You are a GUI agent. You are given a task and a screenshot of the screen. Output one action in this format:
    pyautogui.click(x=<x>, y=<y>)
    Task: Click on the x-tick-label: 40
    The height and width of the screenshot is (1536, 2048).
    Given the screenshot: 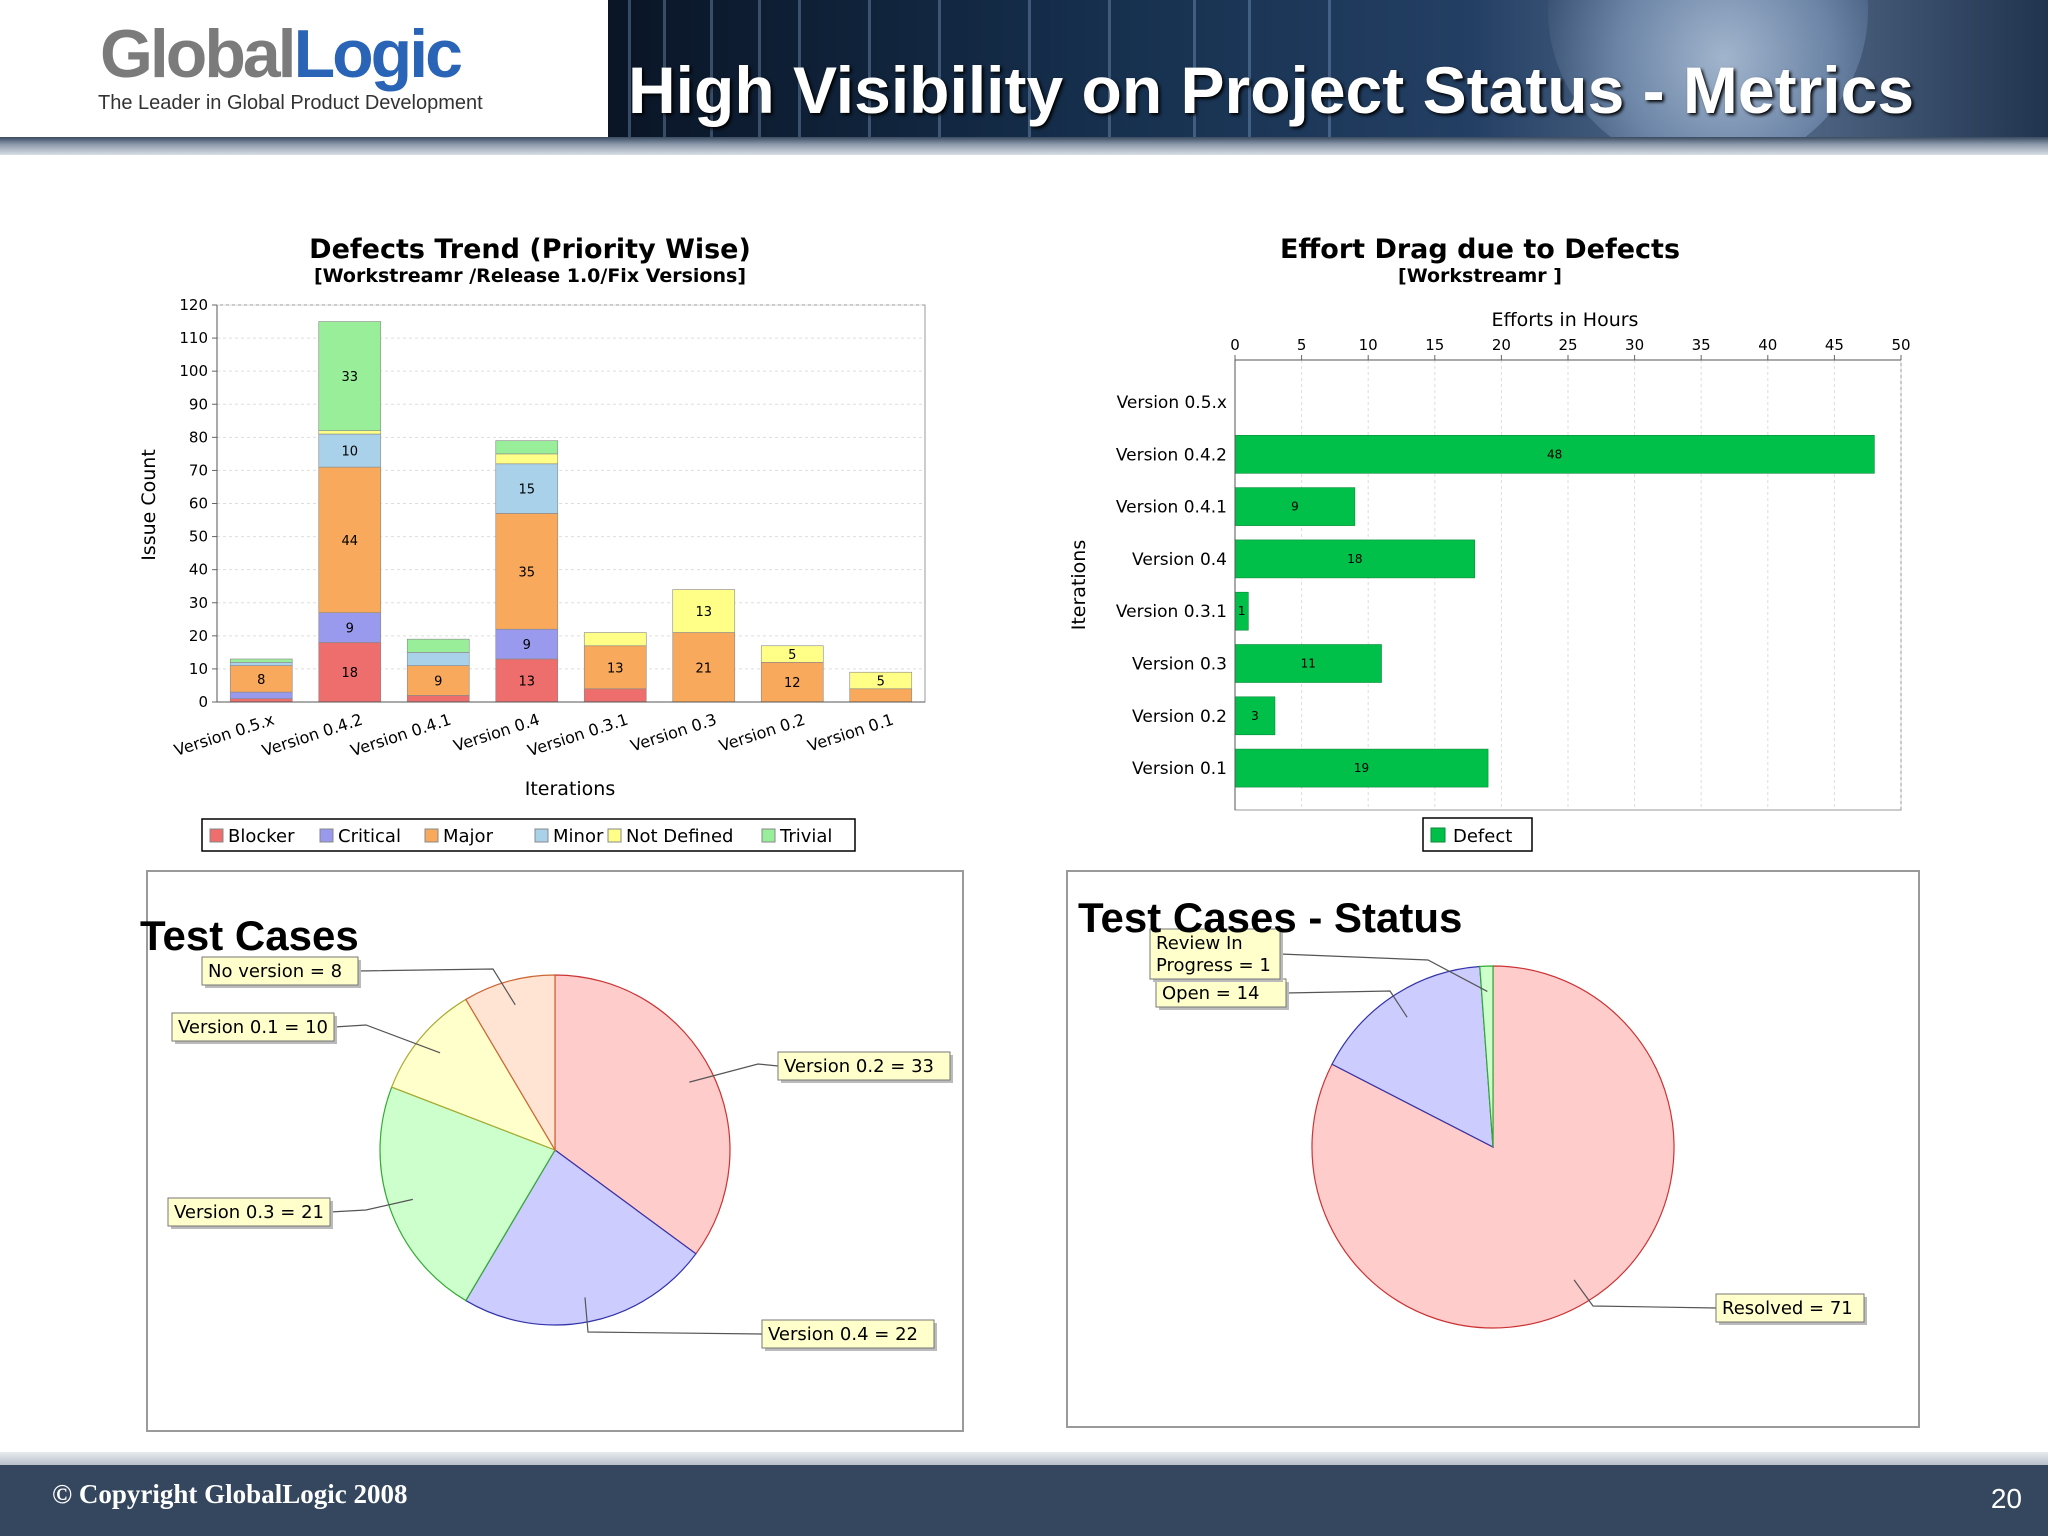 What is the action you would take?
    pyautogui.click(x=1767, y=345)
    